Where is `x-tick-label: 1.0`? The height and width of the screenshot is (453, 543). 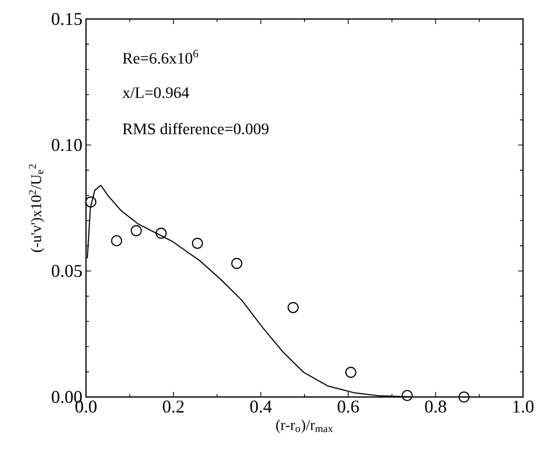
x-tick-label: 1.0 is located at coordinates (523, 406).